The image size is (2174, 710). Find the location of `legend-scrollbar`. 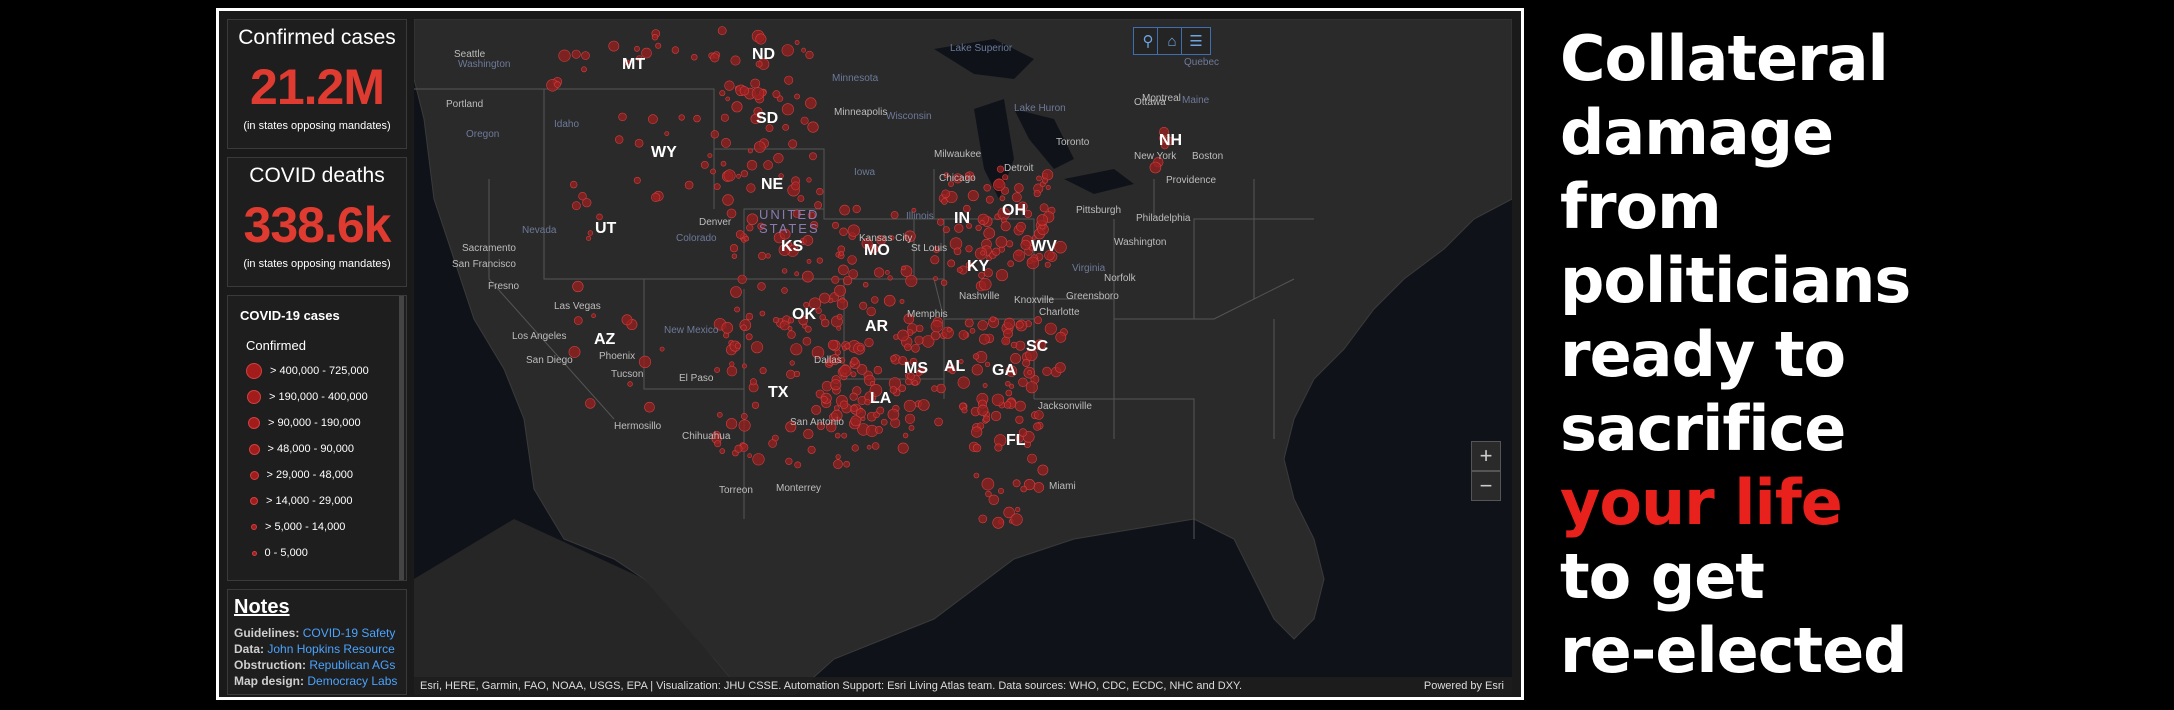

legend-scrollbar is located at coordinates (401, 438).